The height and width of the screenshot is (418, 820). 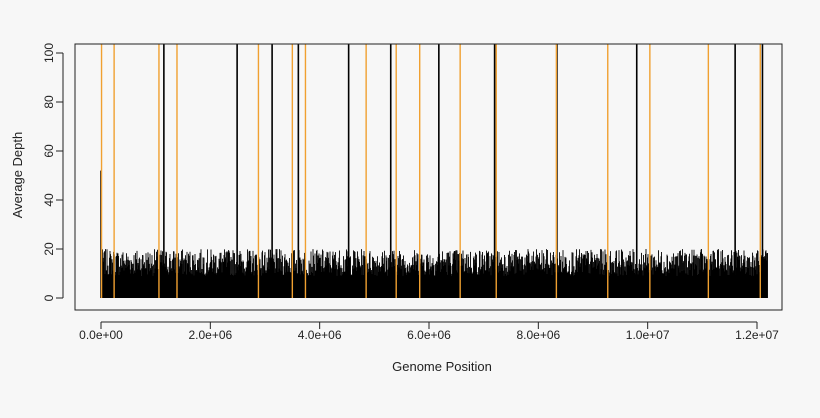 I want to click on x-tick-label: 8.0e+06, so click(x=538, y=335).